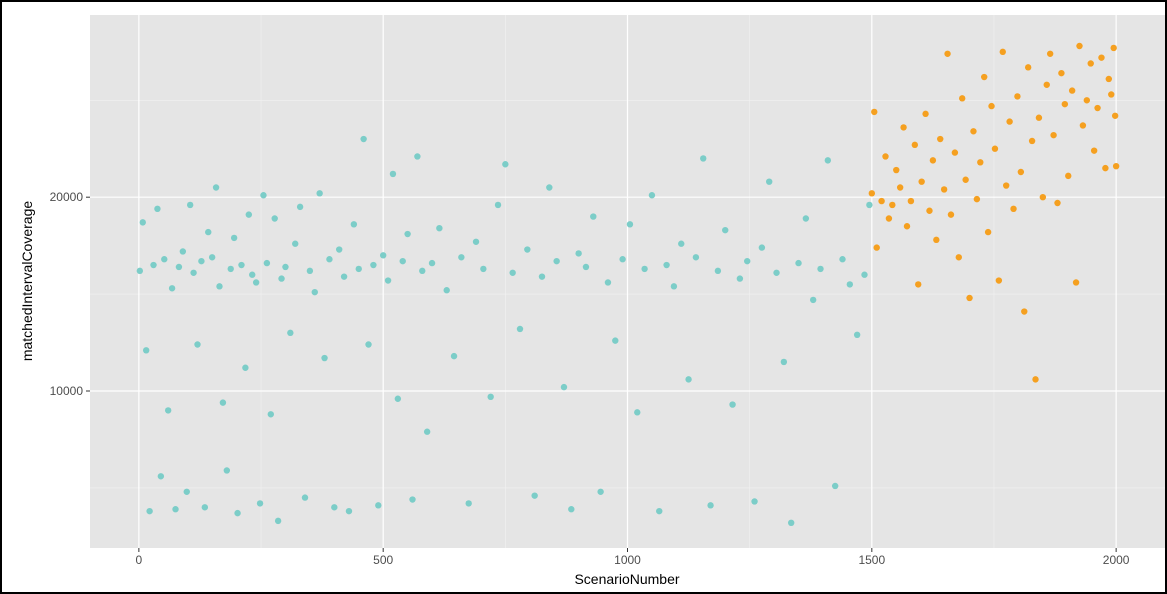  What do you see at coordinates (67, 391) in the screenshot?
I see `y-tick-label: 10000` at bounding box center [67, 391].